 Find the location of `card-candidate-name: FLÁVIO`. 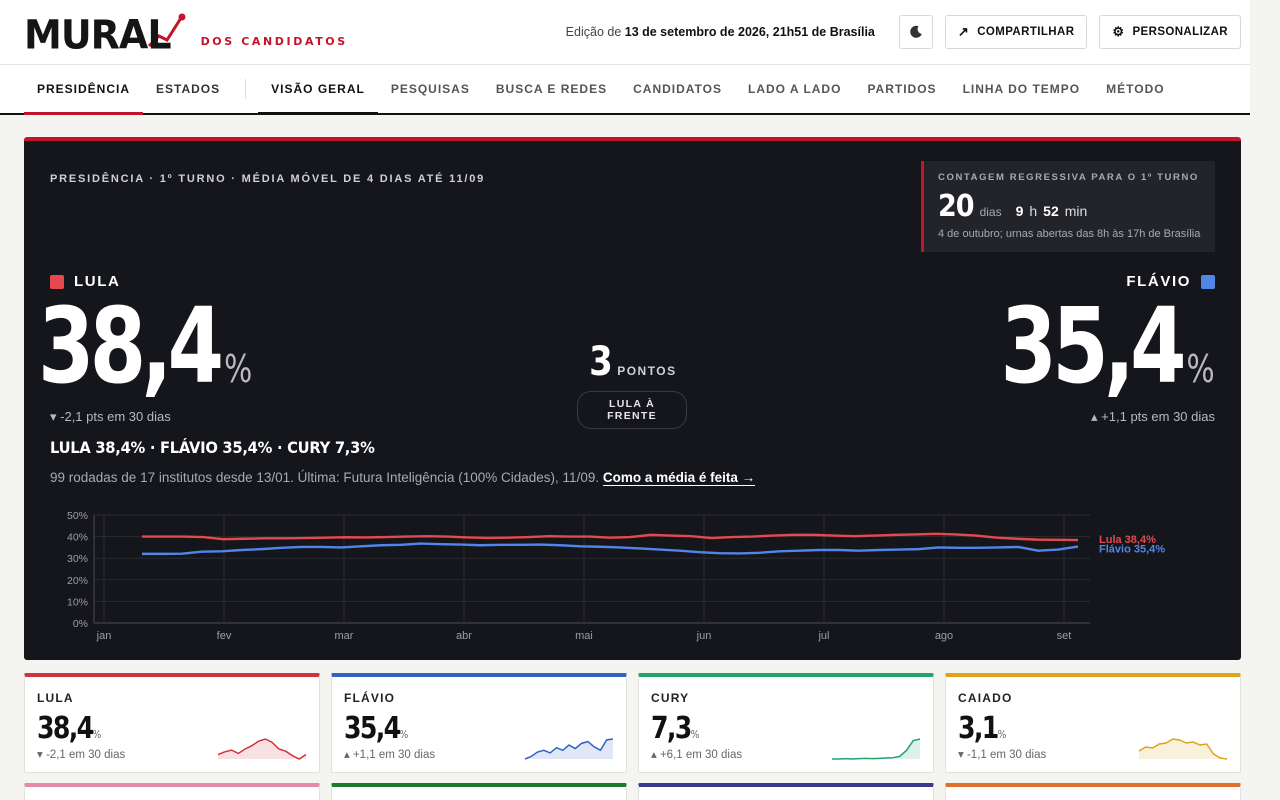

card-candidate-name: FLÁVIO is located at coordinates (370, 698).